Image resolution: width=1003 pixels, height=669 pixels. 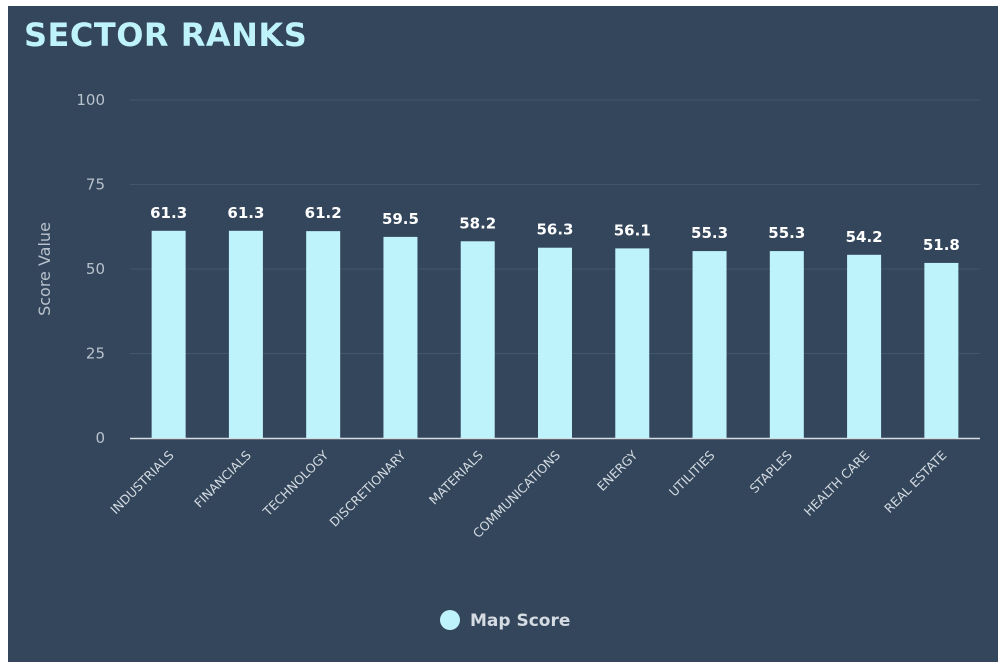 What do you see at coordinates (520, 621) in the screenshot?
I see `legend-item-map-score: Map Score` at bounding box center [520, 621].